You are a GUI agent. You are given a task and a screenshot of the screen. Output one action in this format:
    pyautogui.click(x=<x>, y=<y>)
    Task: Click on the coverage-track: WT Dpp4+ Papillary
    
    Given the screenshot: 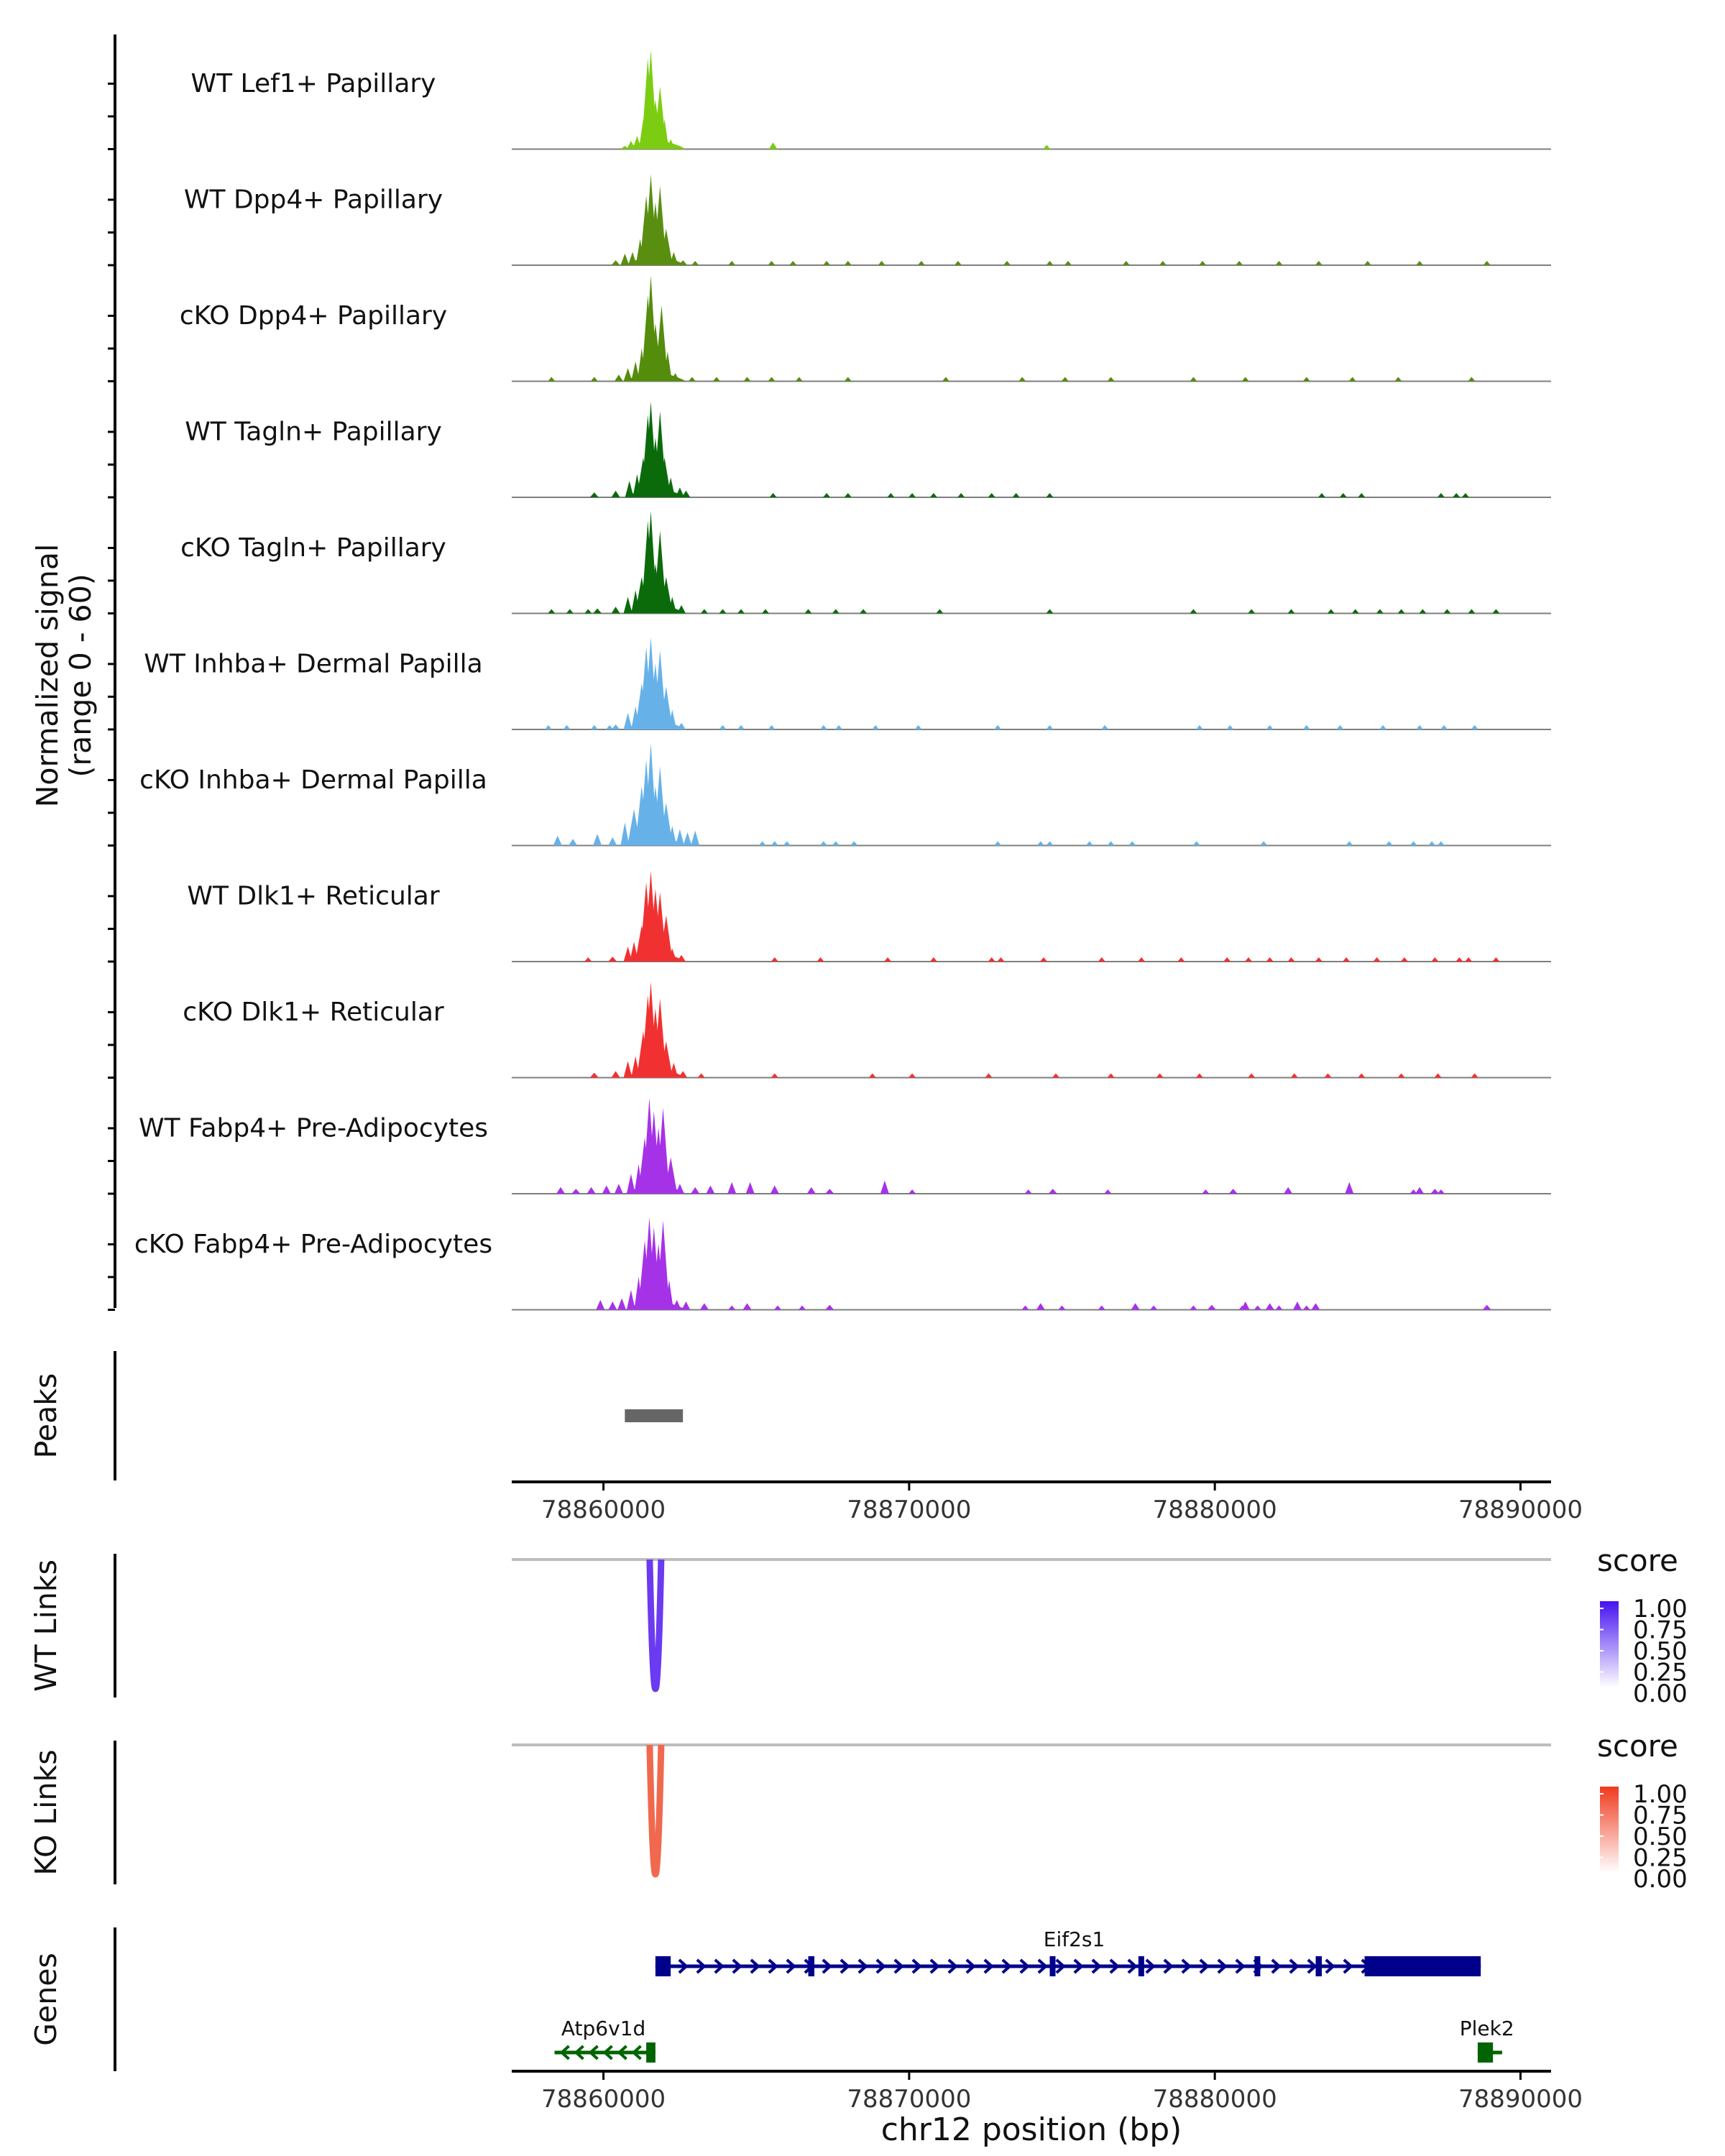 What is the action you would take?
    pyautogui.click(x=867, y=220)
    